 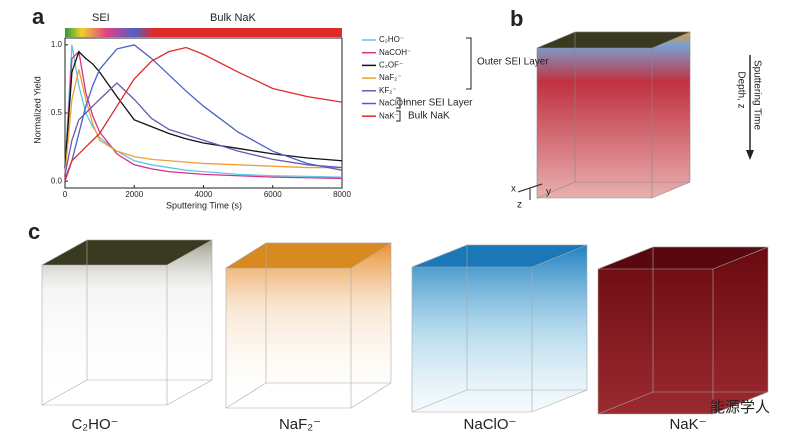 What do you see at coordinates (101, 18) in the screenshot?
I see `bar-label: SEI` at bounding box center [101, 18].